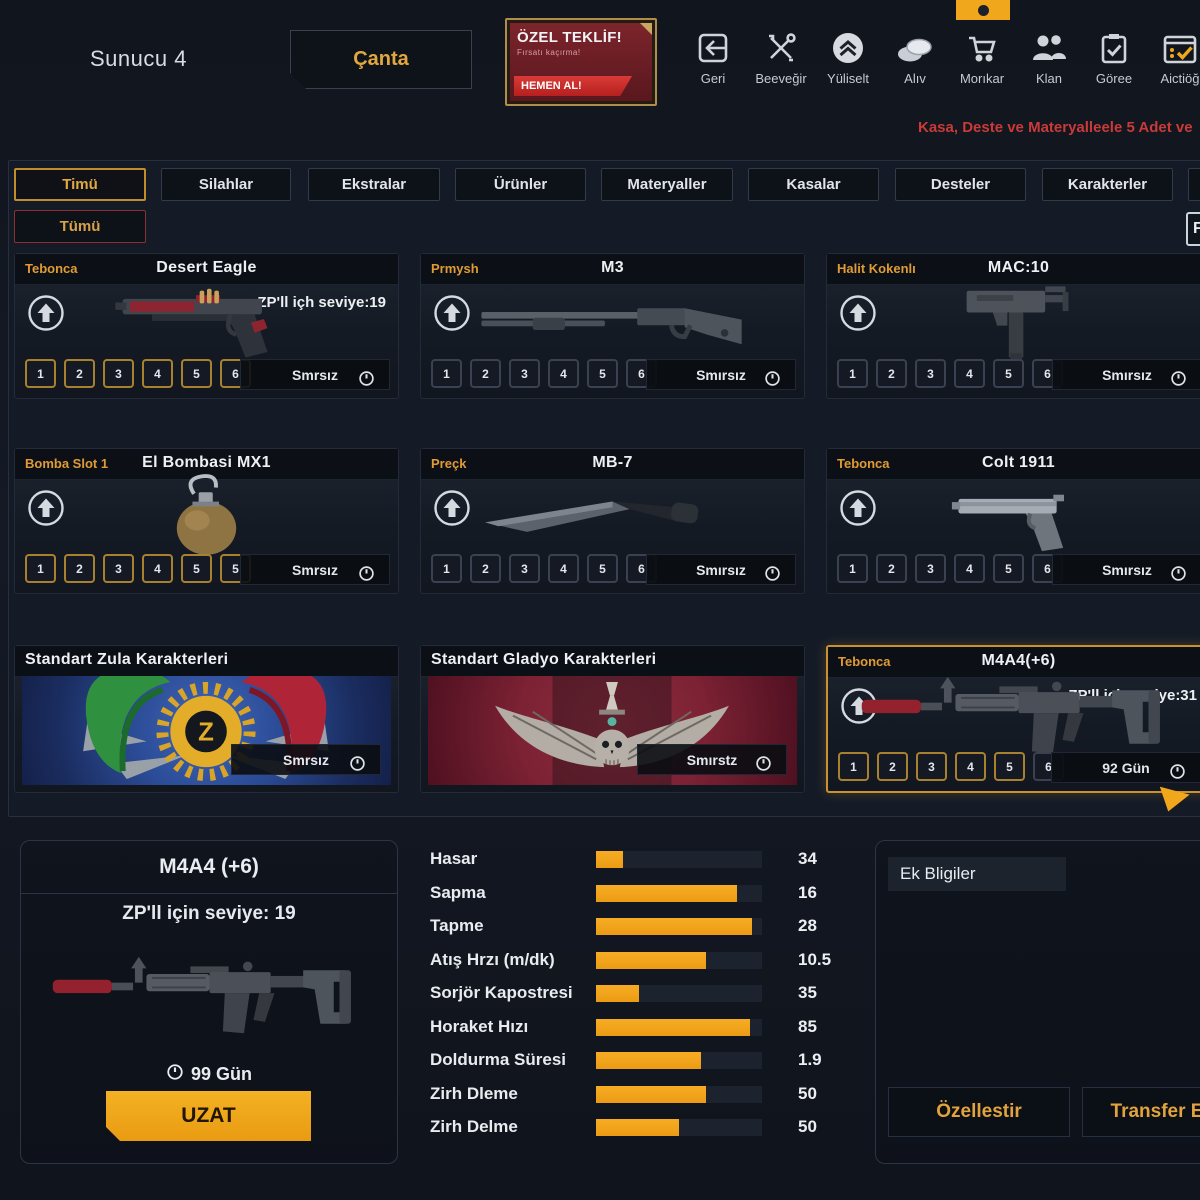 The image size is (1200, 1200). I want to click on item-title: MAC:10, so click(1018, 267).